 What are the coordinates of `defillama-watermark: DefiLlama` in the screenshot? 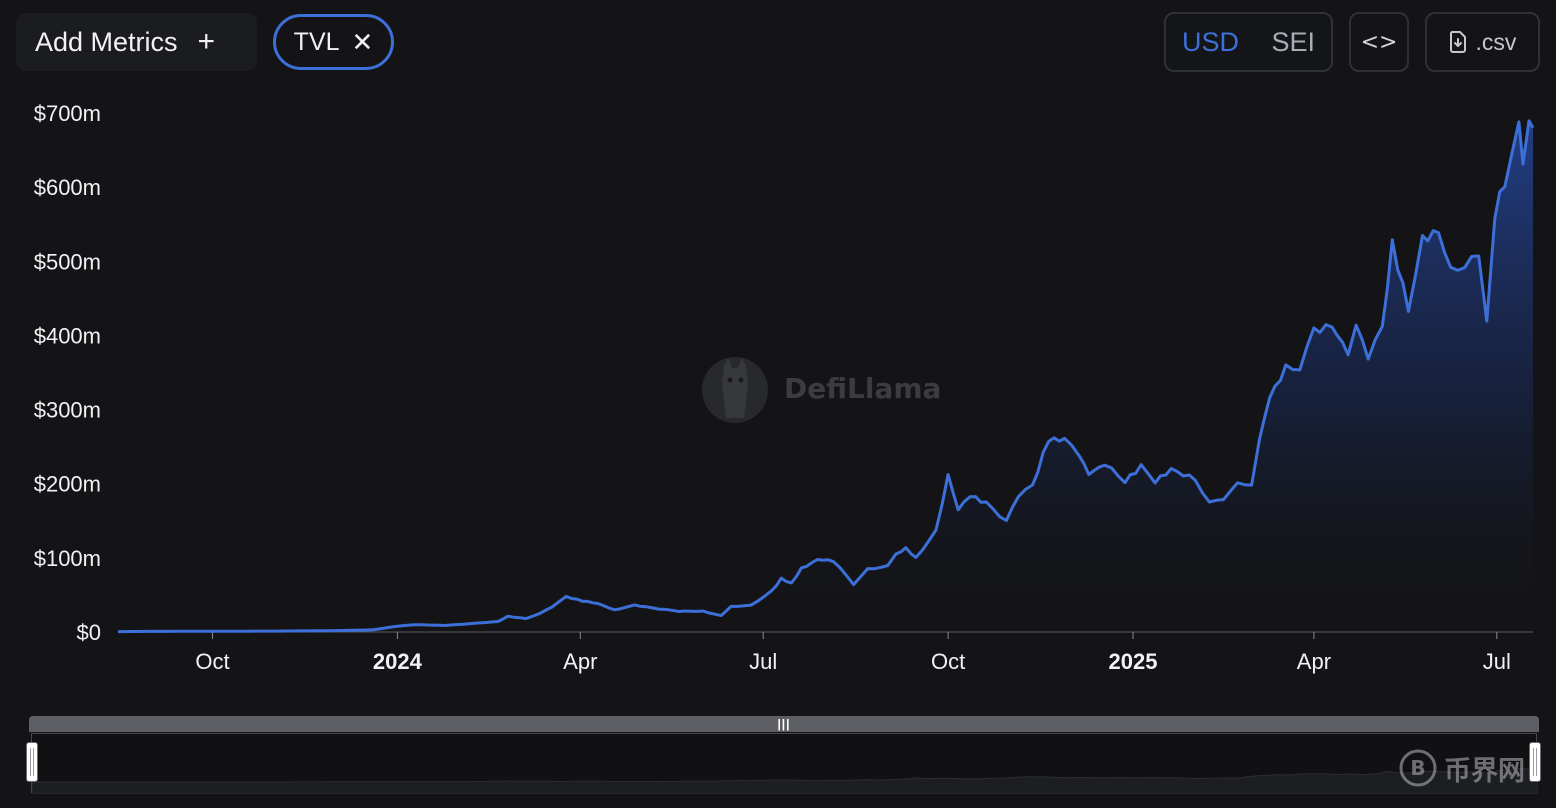 It's located at (820, 388).